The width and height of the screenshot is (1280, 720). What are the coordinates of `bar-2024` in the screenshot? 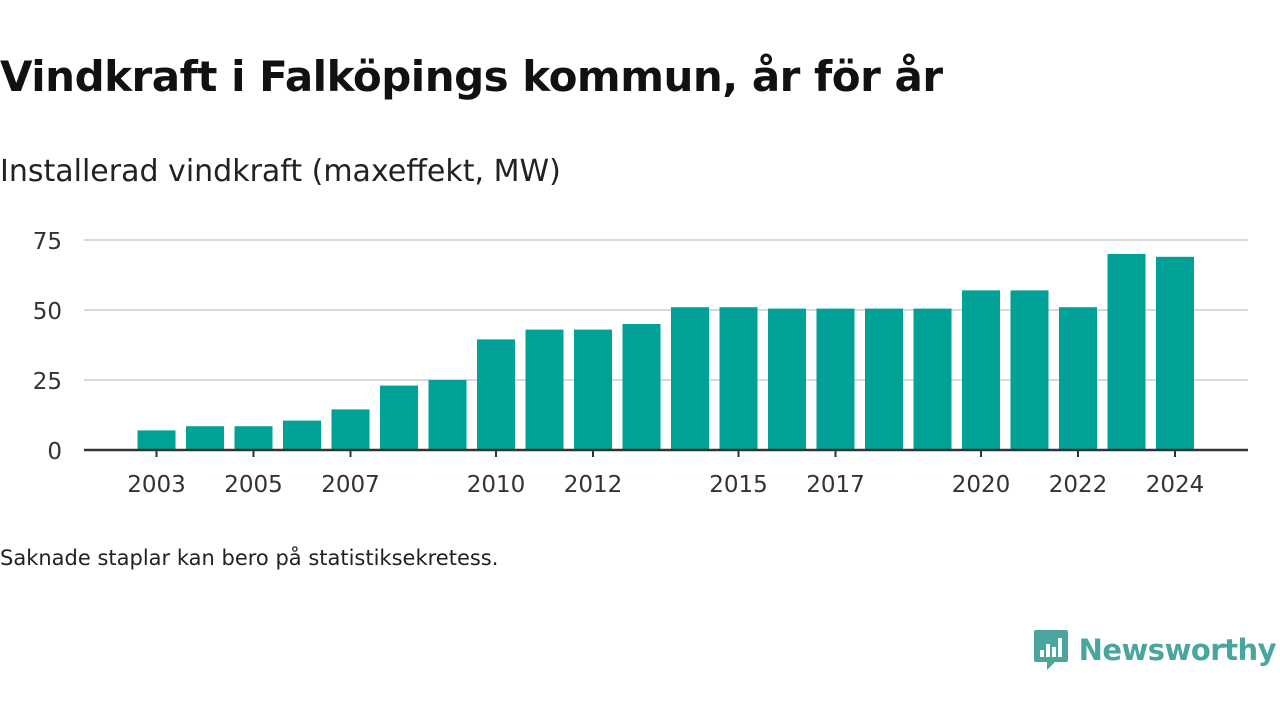 It's located at (1175, 353).